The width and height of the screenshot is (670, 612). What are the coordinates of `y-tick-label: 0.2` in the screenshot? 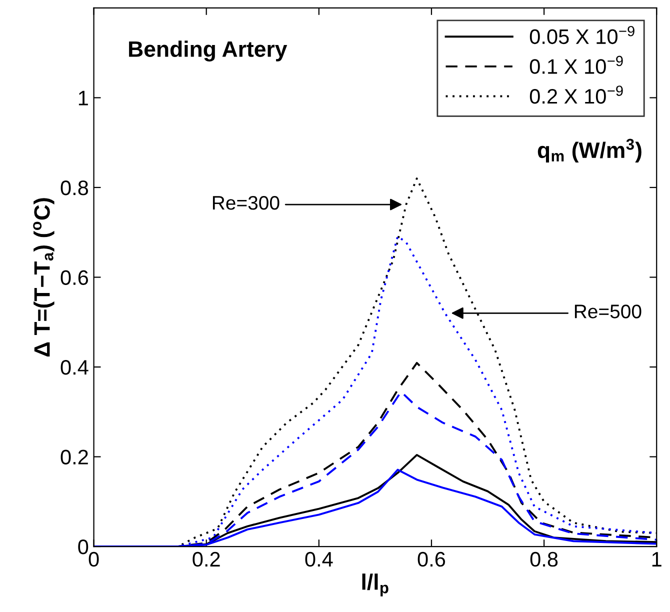 It's located at (74, 457).